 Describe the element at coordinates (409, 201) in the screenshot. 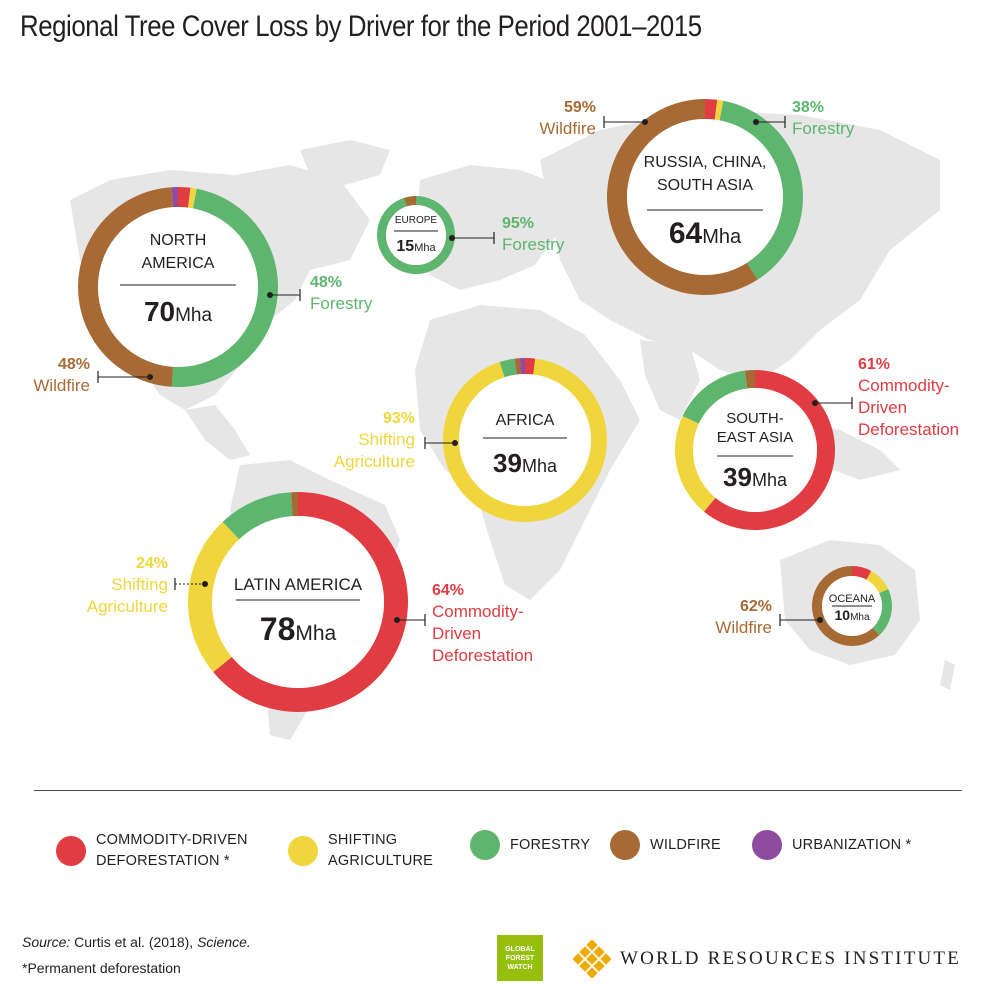

I see `donut-segment-europe-wildfire` at that location.